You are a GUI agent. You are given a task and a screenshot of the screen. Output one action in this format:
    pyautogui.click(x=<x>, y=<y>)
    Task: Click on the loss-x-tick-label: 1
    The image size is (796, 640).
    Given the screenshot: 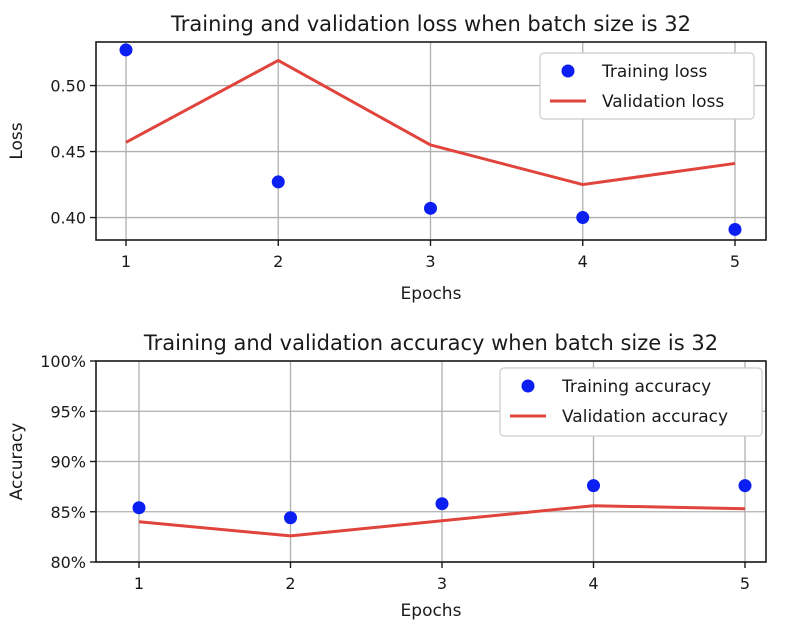 What is the action you would take?
    pyautogui.click(x=126, y=261)
    